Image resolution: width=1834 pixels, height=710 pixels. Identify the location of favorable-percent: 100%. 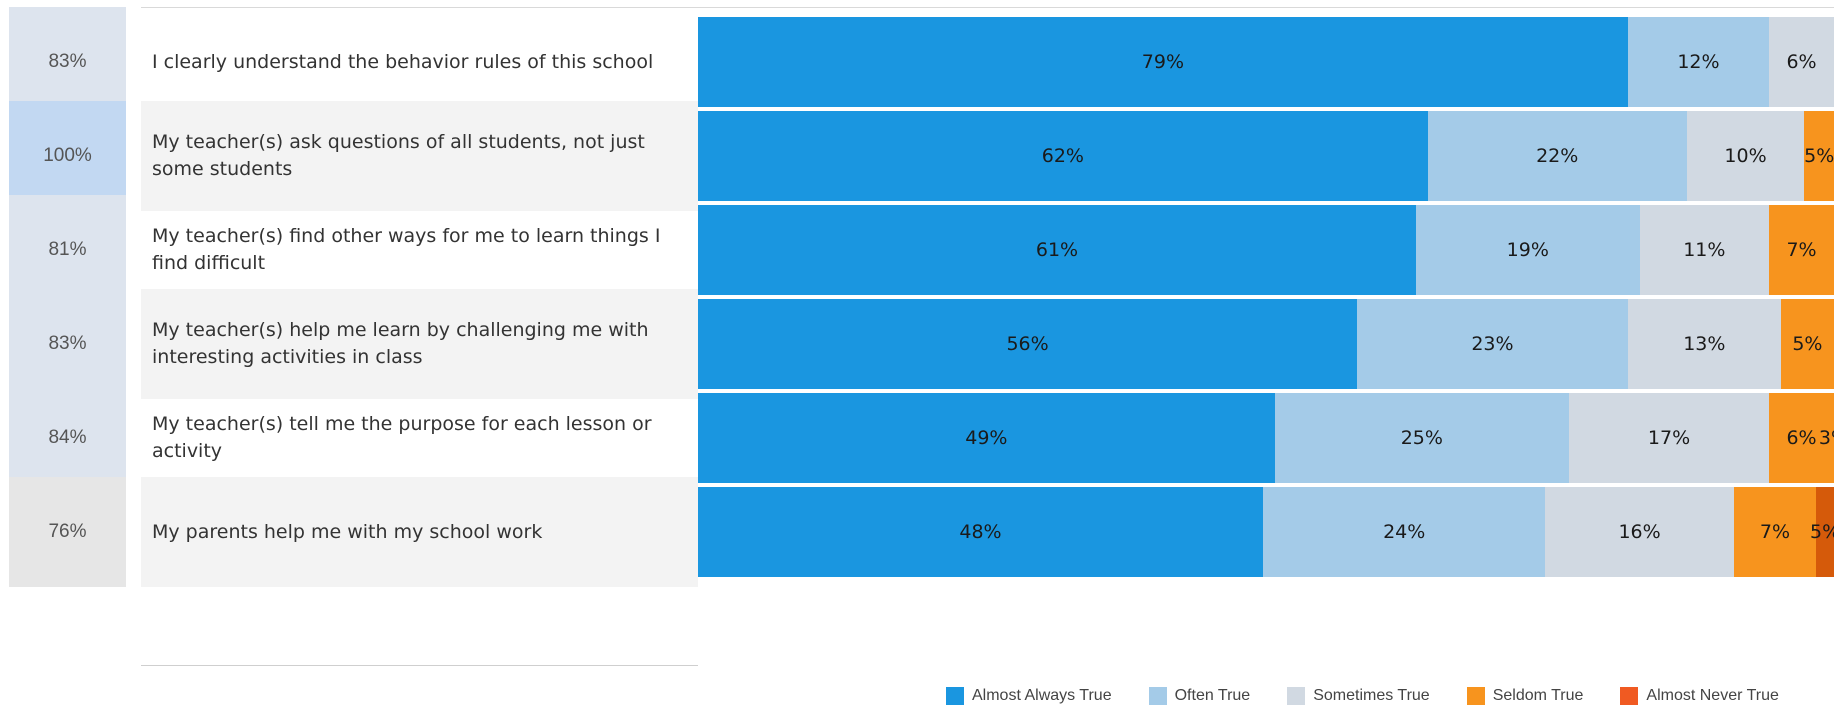
(67, 156).